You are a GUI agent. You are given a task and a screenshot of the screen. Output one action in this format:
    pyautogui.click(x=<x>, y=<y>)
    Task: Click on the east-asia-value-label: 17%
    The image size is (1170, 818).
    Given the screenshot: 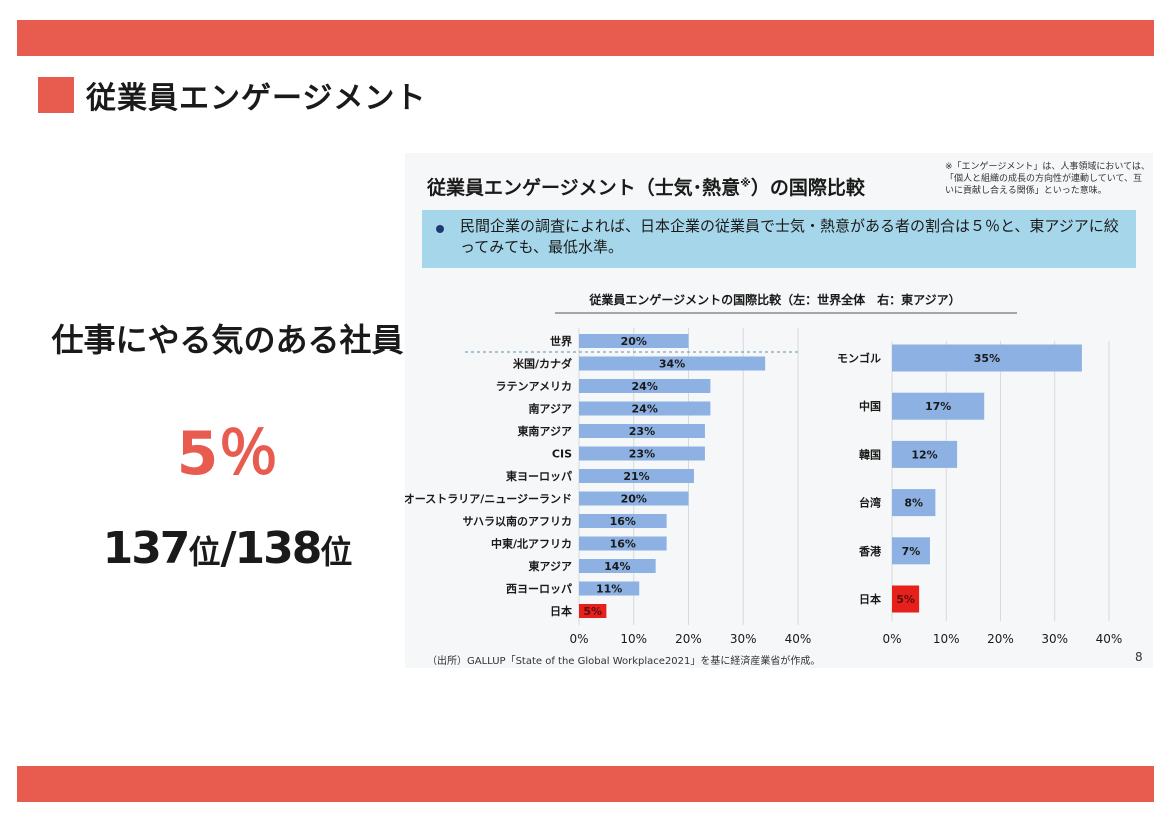 What is the action you would take?
    pyautogui.click(x=938, y=406)
    